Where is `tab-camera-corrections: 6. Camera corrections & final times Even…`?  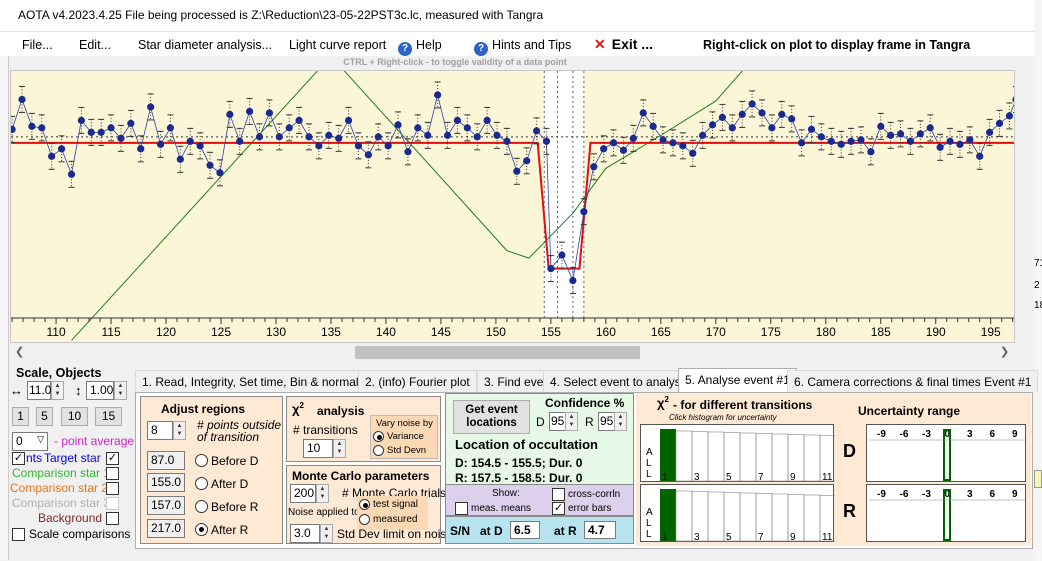 tab-camera-corrections: 6. Camera corrections & final times Even… is located at coordinates (913, 381).